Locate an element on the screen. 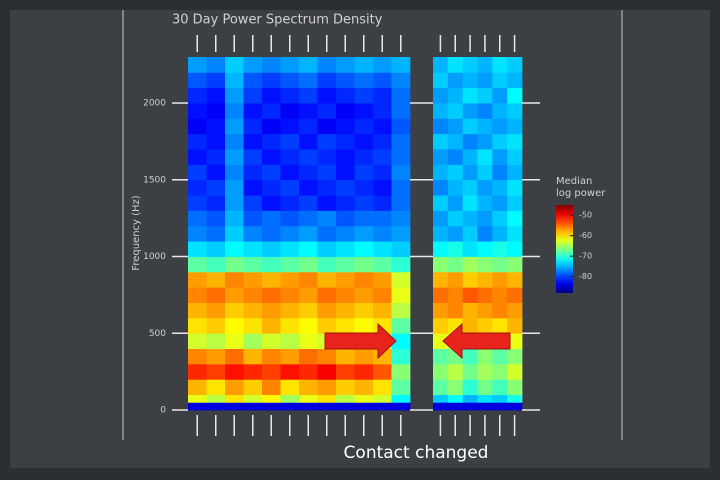 This screenshot has height=480, width=720. colorbar is located at coordinates (564, 249).